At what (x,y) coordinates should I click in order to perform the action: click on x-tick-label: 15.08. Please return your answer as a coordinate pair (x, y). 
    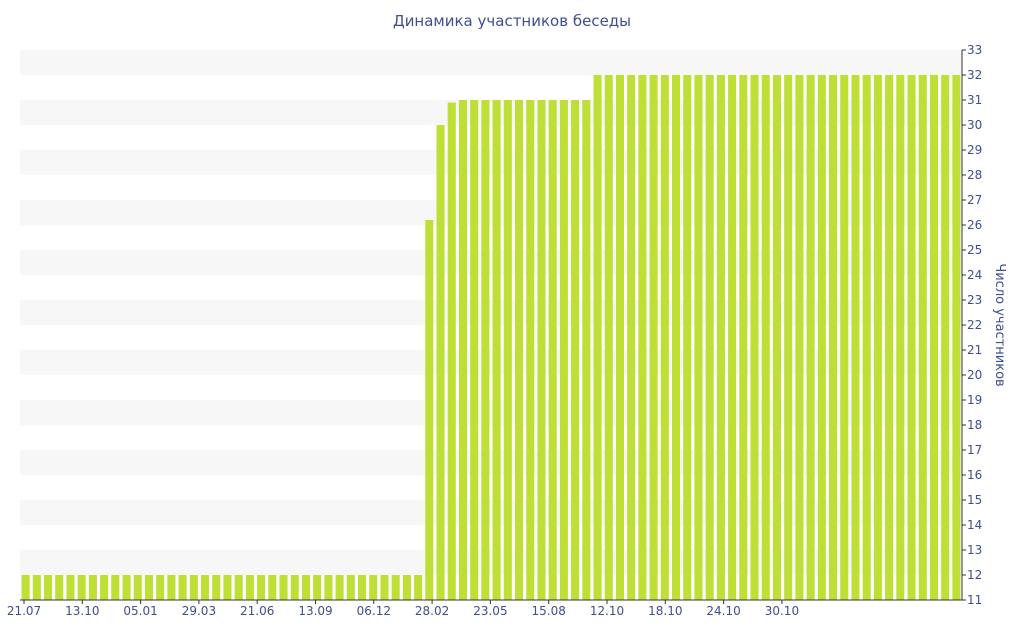
    Looking at the image, I should click on (549, 611).